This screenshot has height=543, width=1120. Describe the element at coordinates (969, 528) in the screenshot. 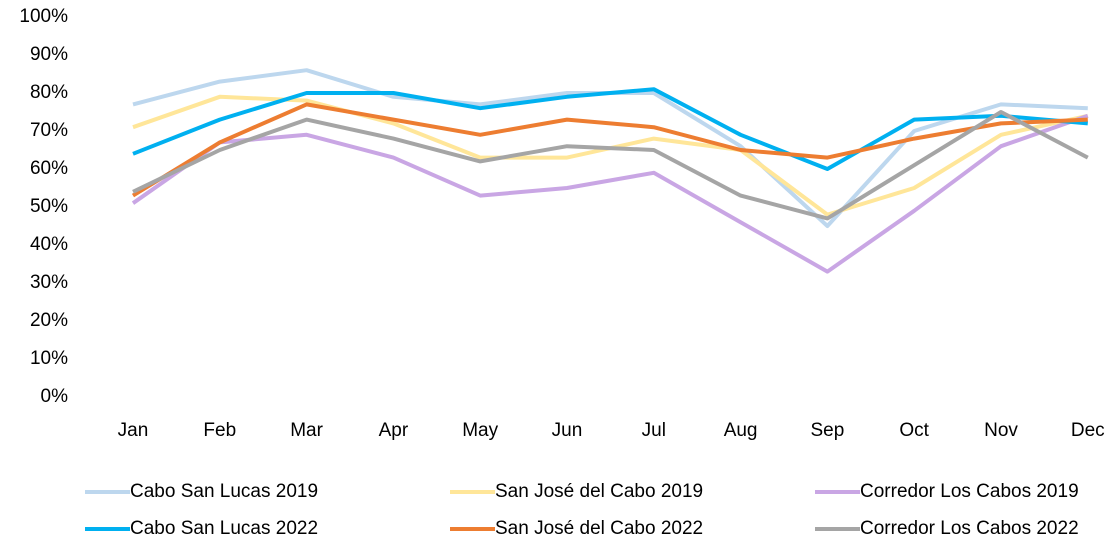

I see `legend-label: Corredor Los Cabos 2022` at that location.